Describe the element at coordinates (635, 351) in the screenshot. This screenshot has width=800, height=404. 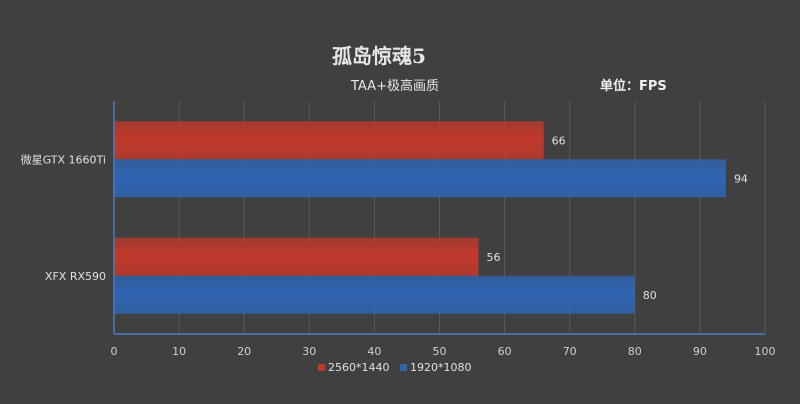
I see `x-tick-label: 80` at that location.